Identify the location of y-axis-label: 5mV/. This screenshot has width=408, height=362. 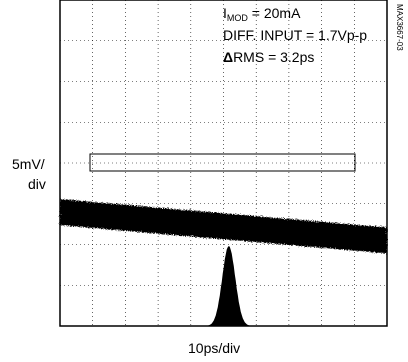
(28, 164).